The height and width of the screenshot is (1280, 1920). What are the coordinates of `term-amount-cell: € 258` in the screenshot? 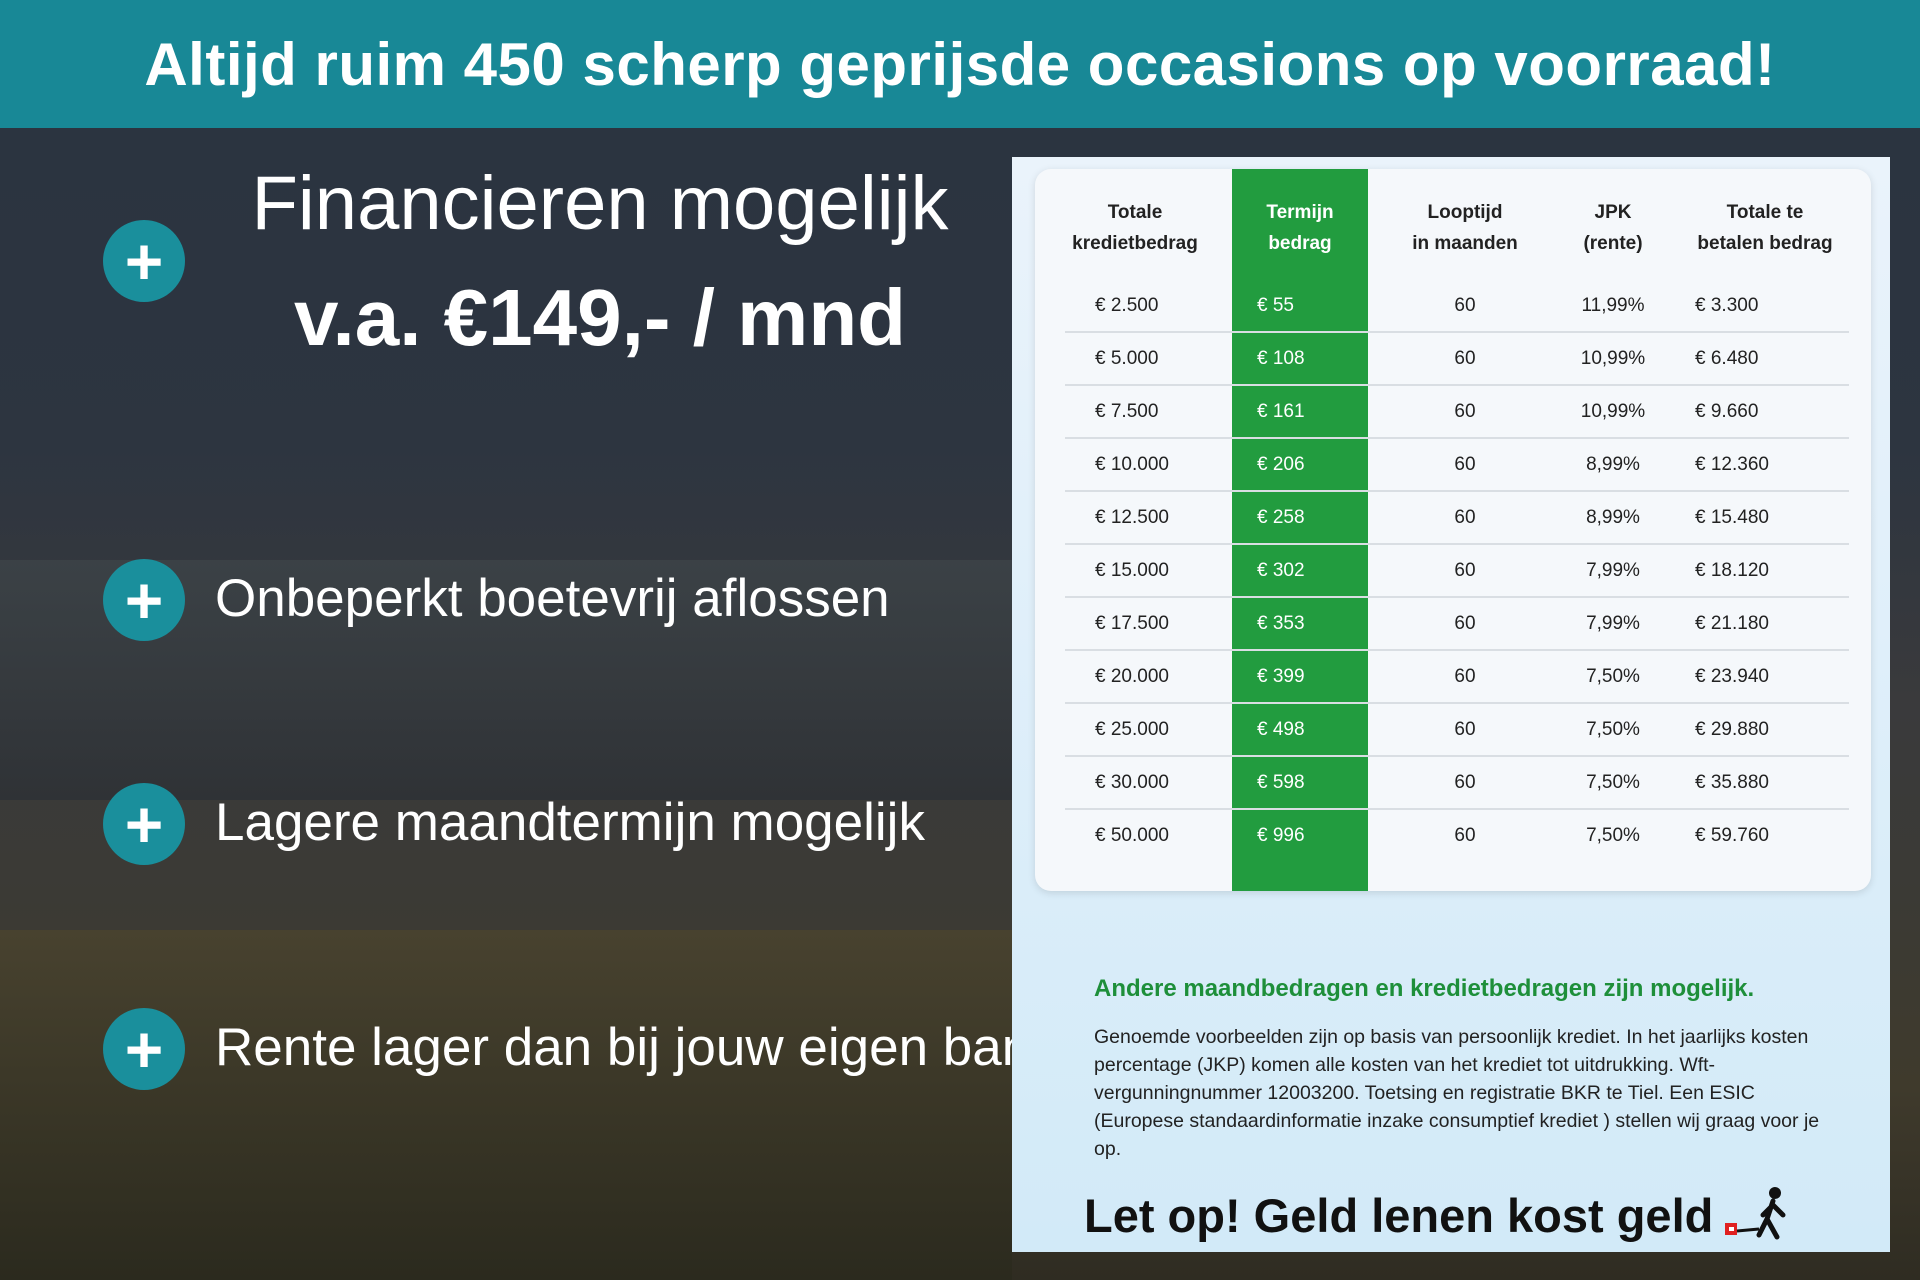 It's located at (1281, 517).